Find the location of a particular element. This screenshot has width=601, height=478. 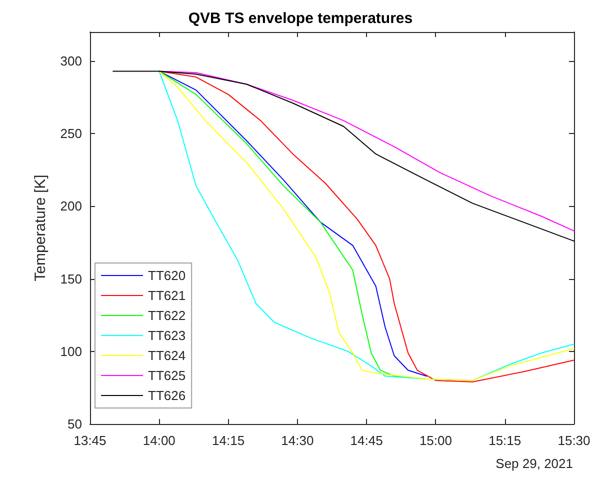

x-tick-label: 13:45 is located at coordinates (90, 440).